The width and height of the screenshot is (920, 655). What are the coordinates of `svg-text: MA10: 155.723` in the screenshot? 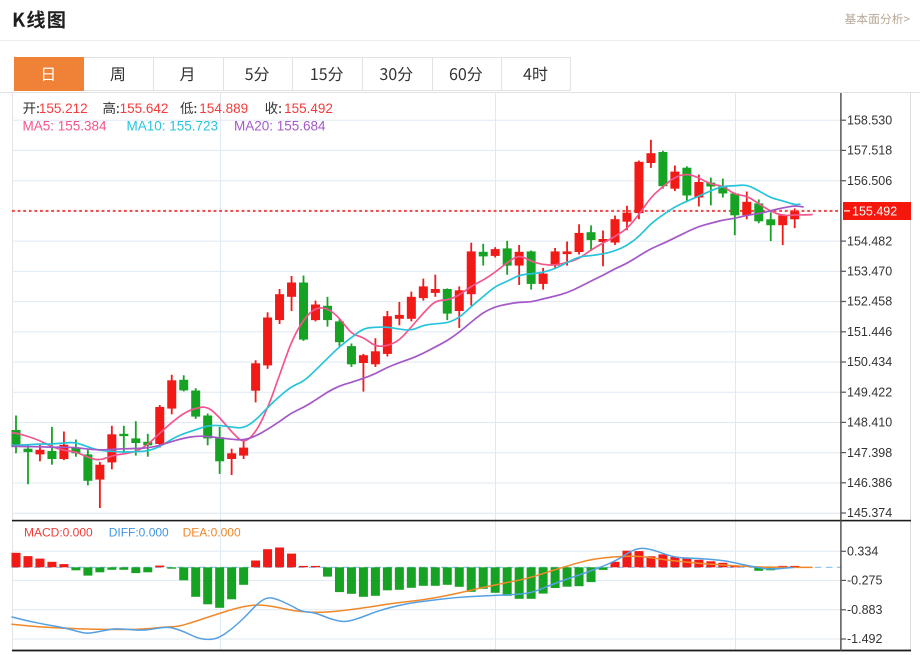 It's located at (173, 126).